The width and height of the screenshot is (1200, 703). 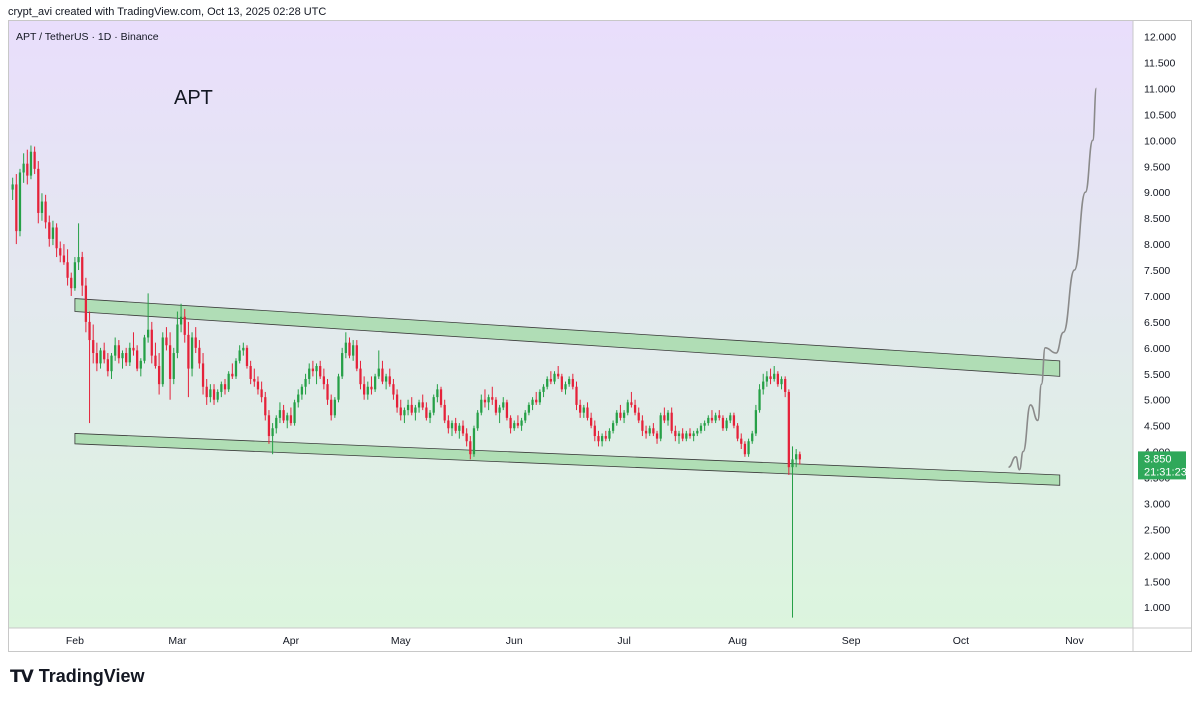 I want to click on tradingview-wordmark: TradingView, so click(x=91, y=676).